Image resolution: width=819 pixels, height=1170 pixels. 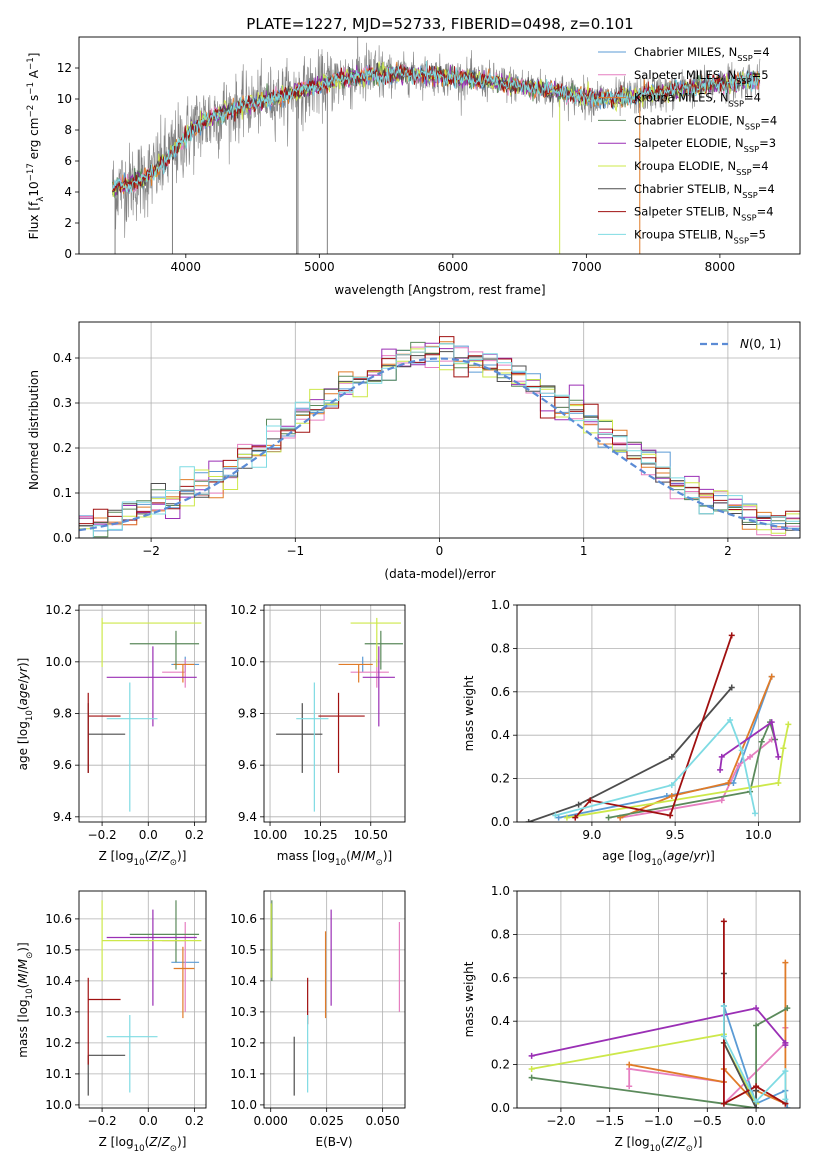 I want to click on y-tick-label: 6, so click(x=68, y=161).